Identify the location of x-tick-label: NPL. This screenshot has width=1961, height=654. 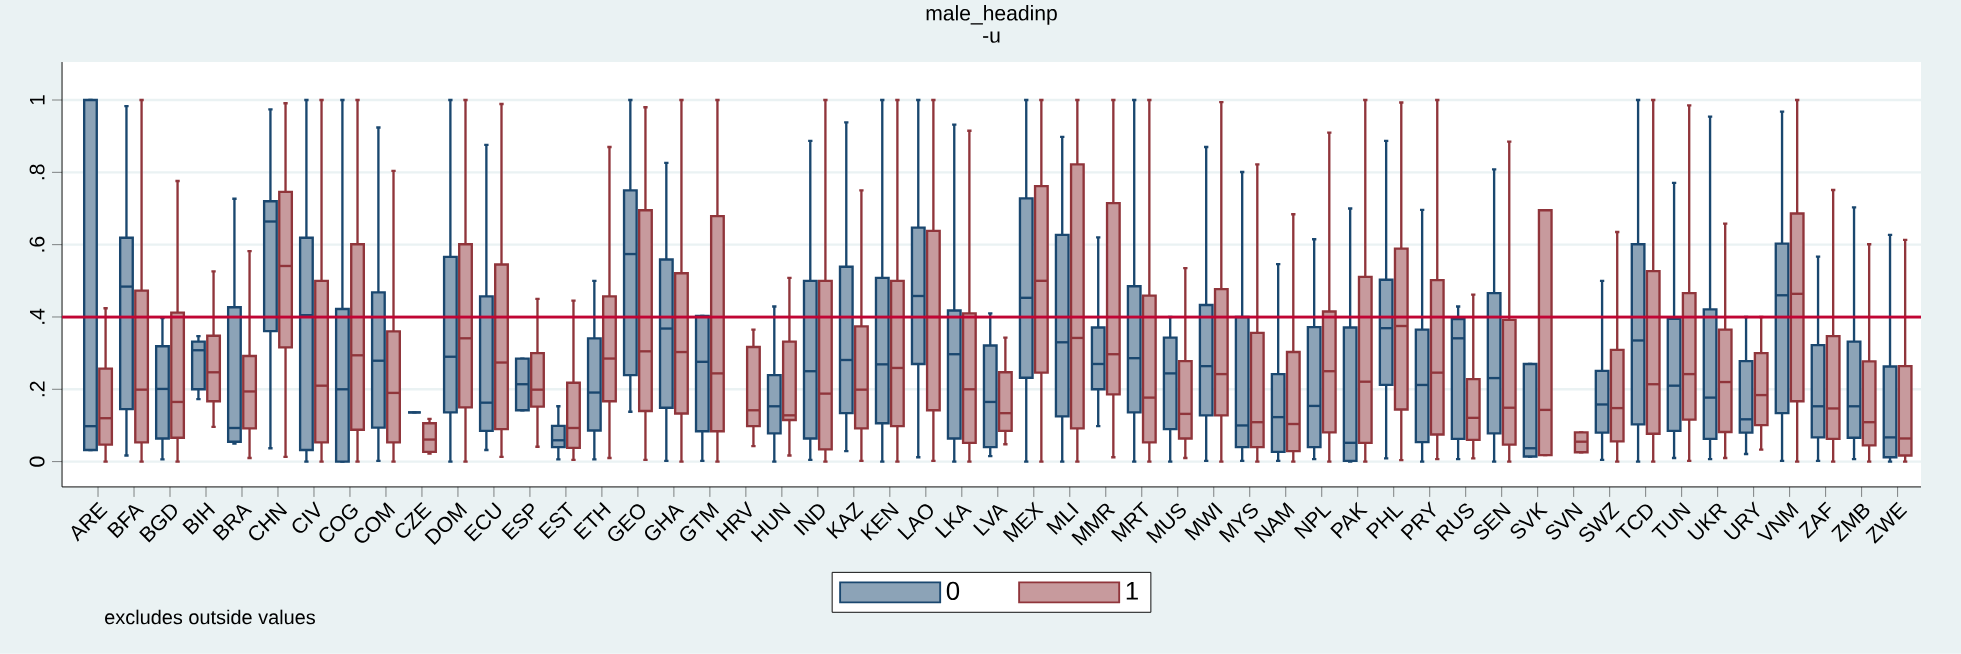
(1312, 523).